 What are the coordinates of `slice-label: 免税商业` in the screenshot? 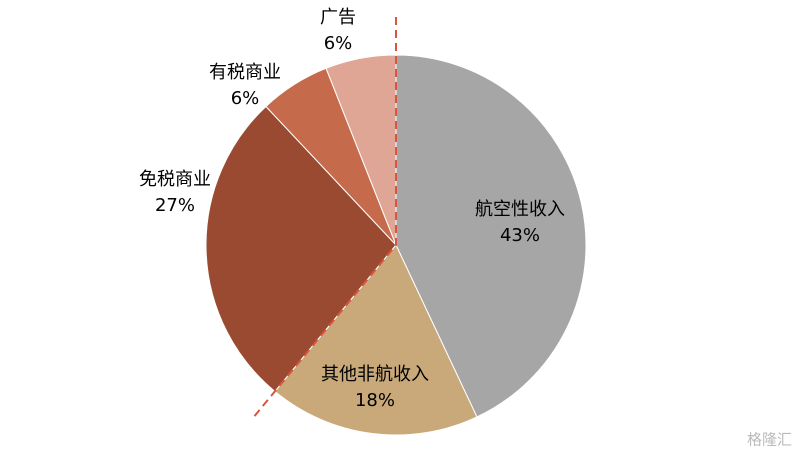 It's located at (175, 179).